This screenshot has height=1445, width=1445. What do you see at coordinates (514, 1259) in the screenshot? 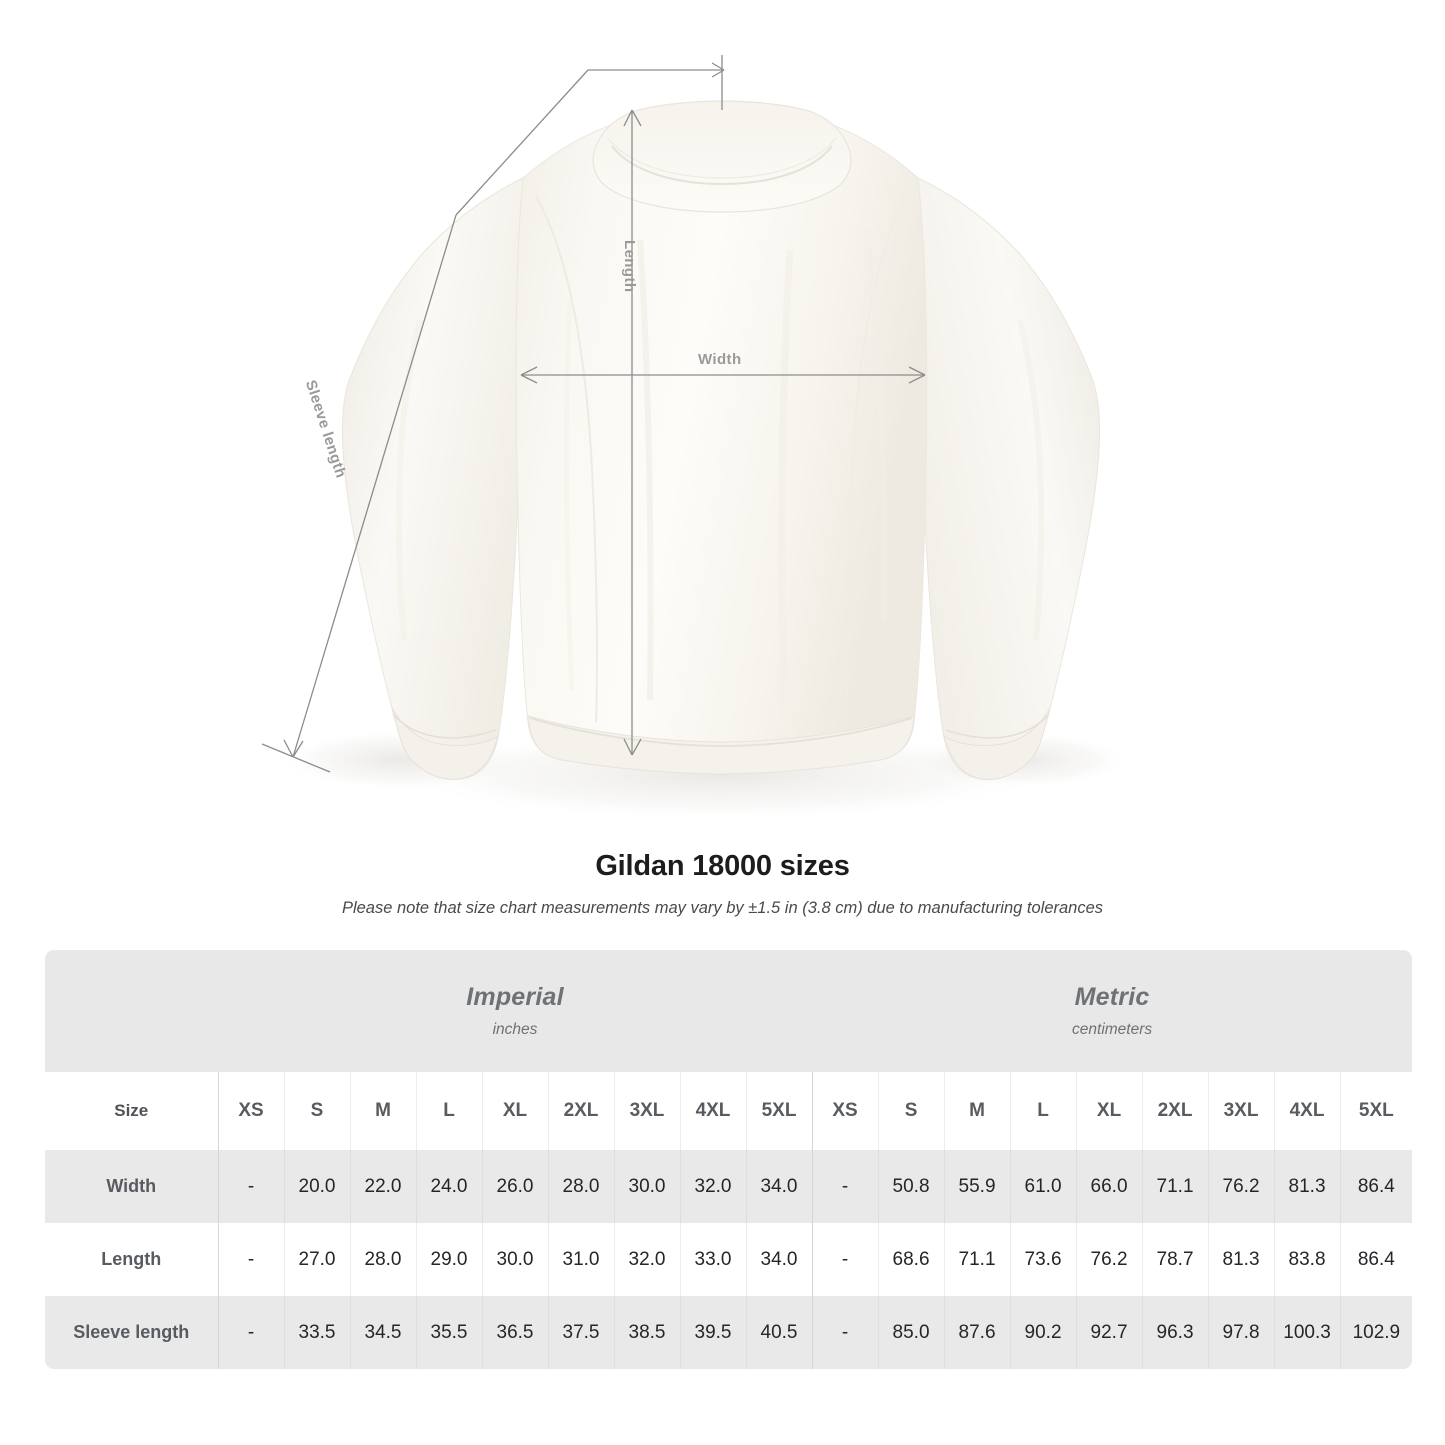
I see `length-imperial-xl: 30.0` at bounding box center [514, 1259].